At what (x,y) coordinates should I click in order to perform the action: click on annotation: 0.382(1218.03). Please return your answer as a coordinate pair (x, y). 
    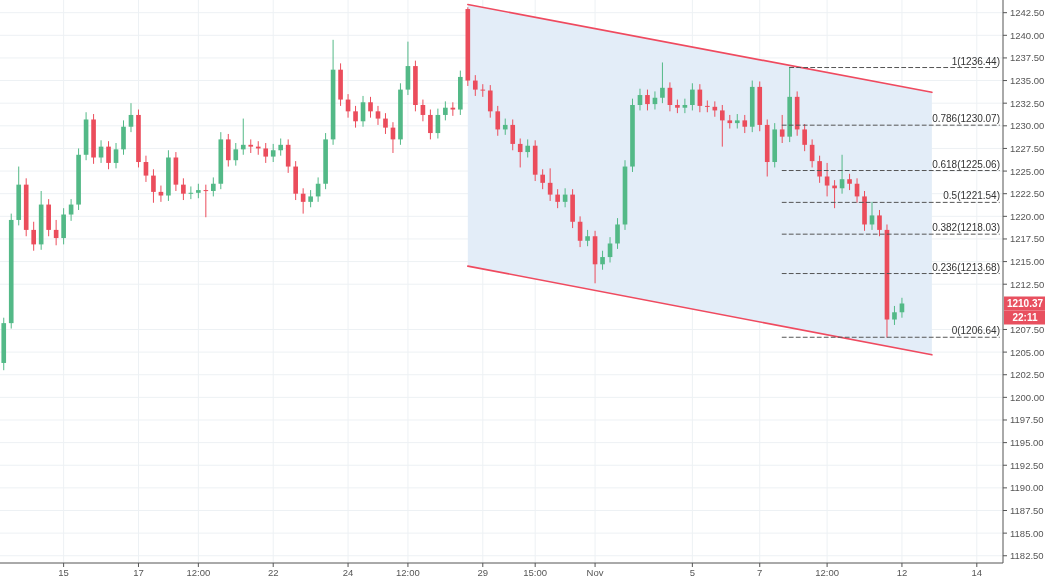
    Looking at the image, I should click on (966, 228).